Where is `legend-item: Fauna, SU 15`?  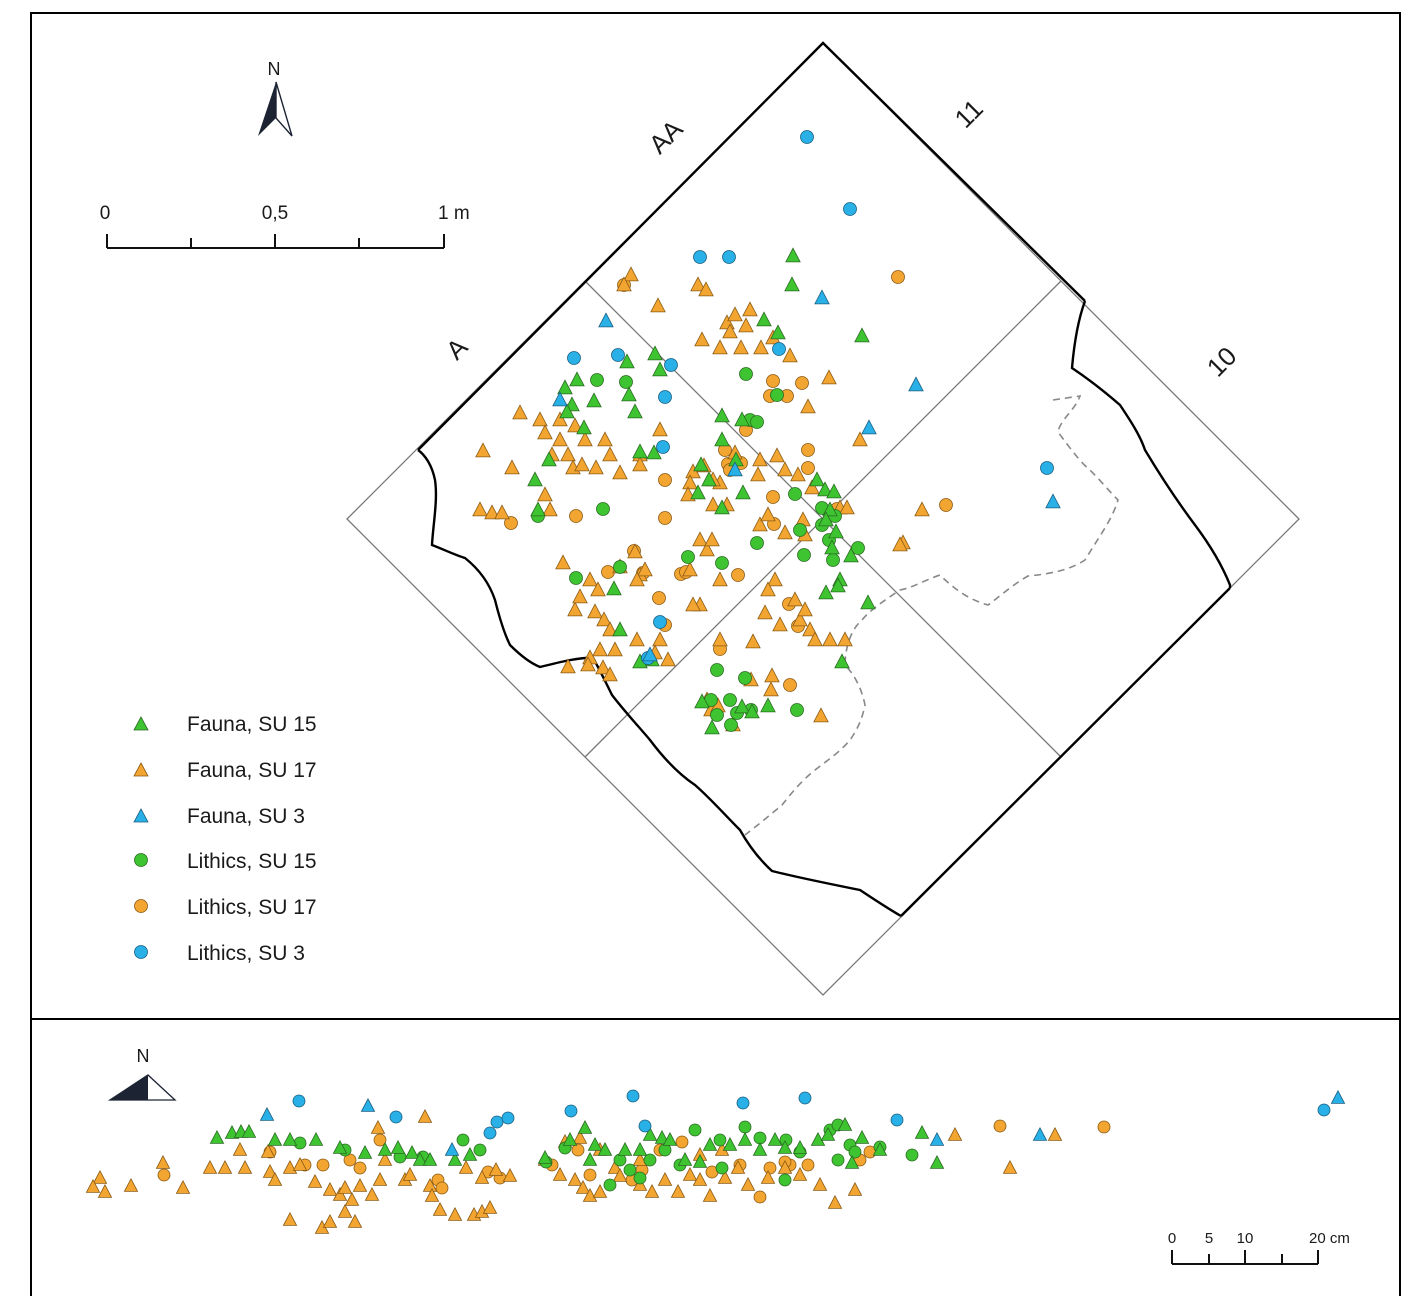
legend-item: Fauna, SU 15 is located at coordinates (225, 724).